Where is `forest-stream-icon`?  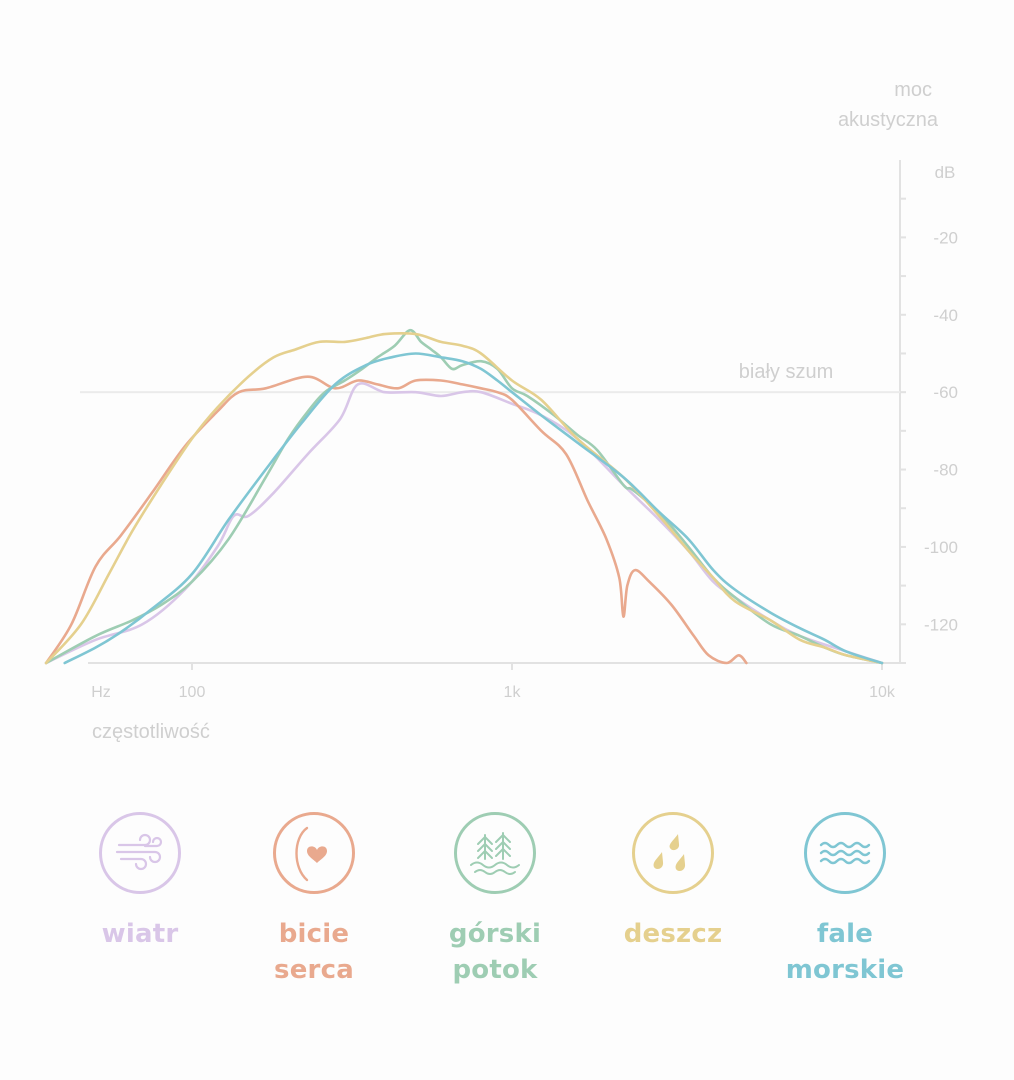
forest-stream-icon is located at coordinates (495, 853).